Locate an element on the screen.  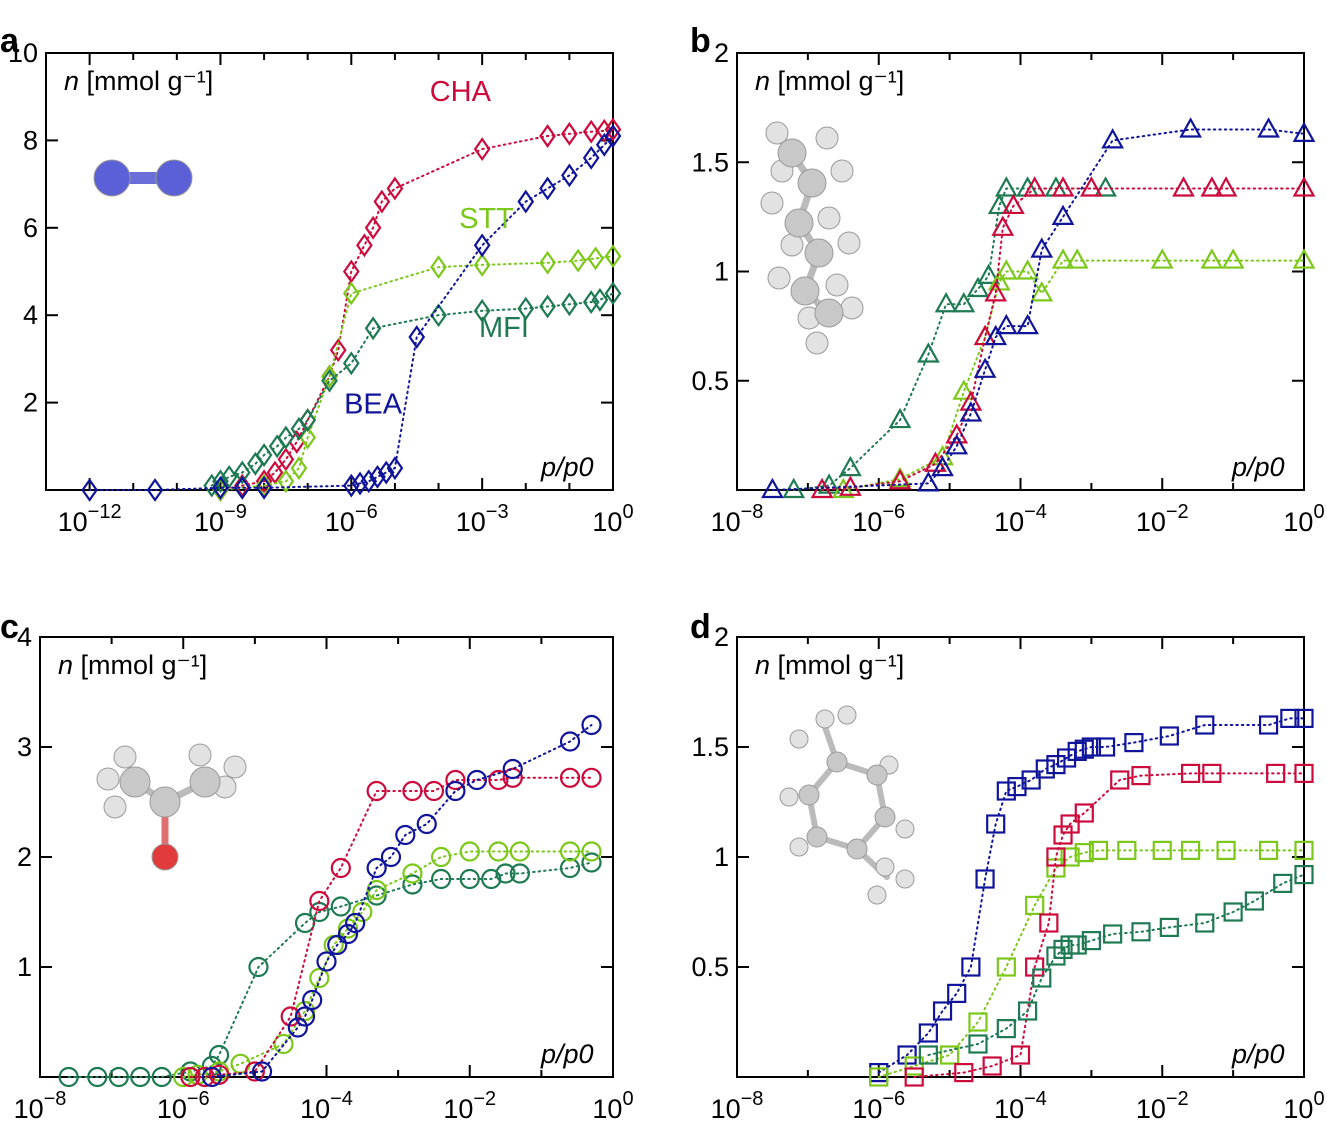
oxygen-atom is located at coordinates (165, 857).